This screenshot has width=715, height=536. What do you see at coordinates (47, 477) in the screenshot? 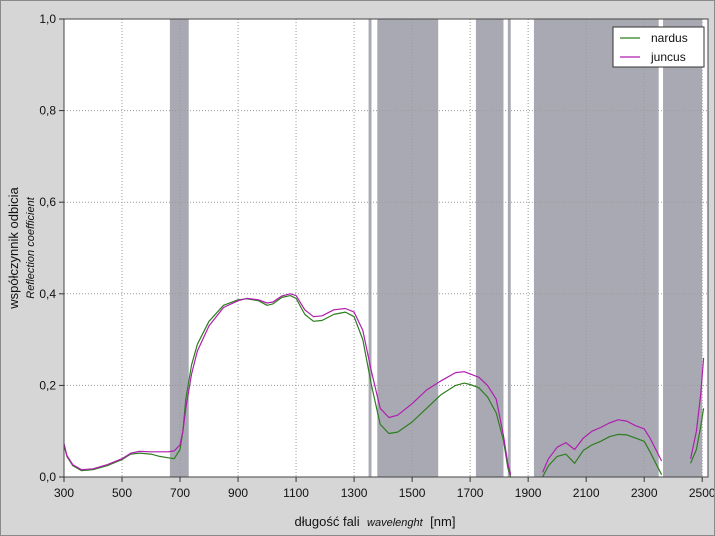
I see `y-tick-label-0: 0,0` at bounding box center [47, 477].